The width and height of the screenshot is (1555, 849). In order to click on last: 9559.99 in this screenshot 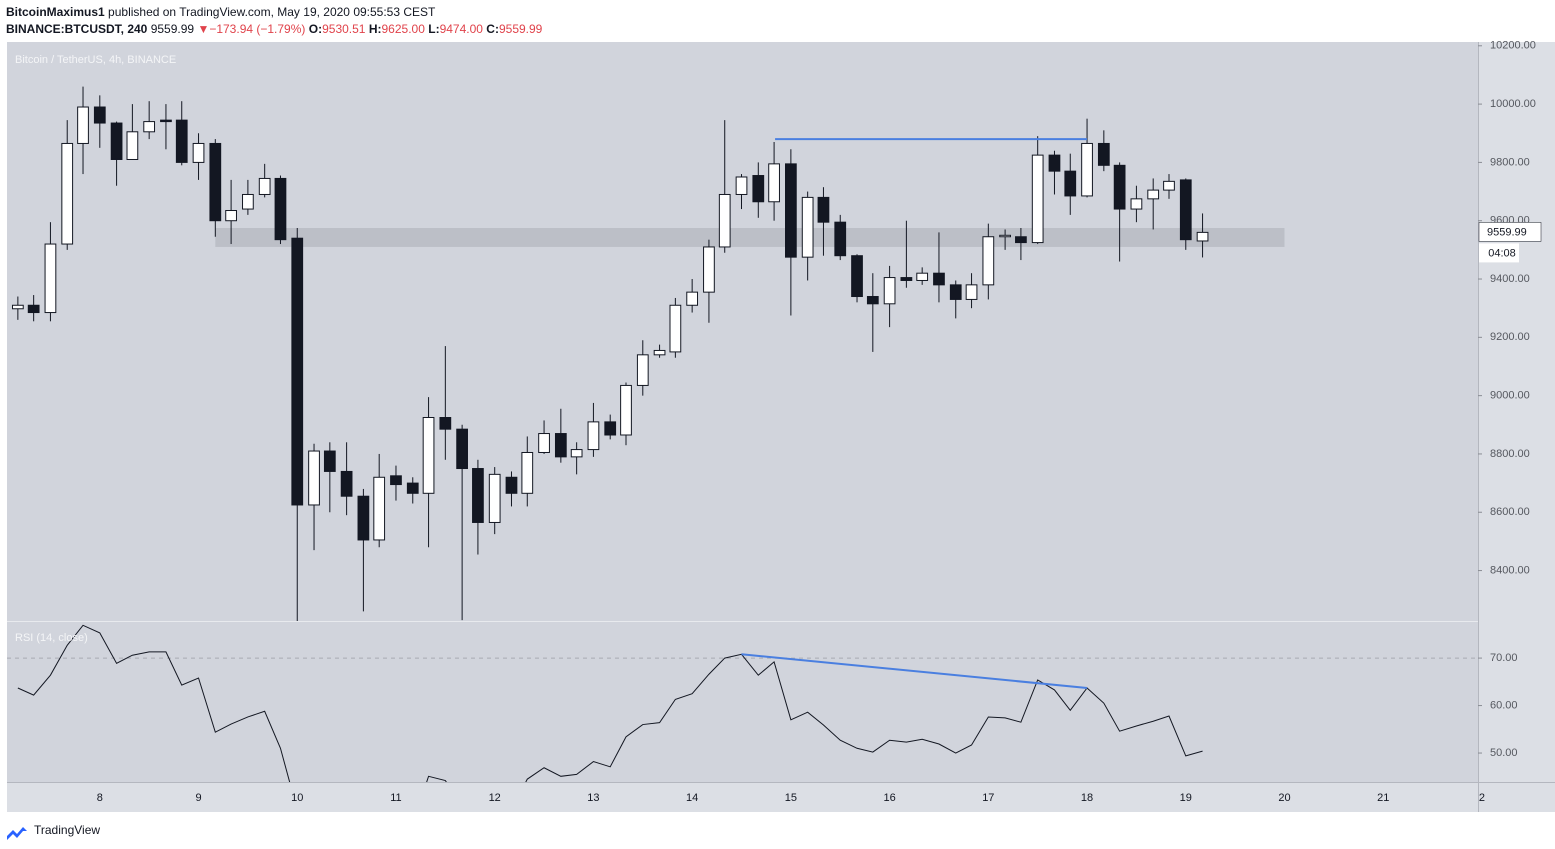, I will do `click(172, 29)`.